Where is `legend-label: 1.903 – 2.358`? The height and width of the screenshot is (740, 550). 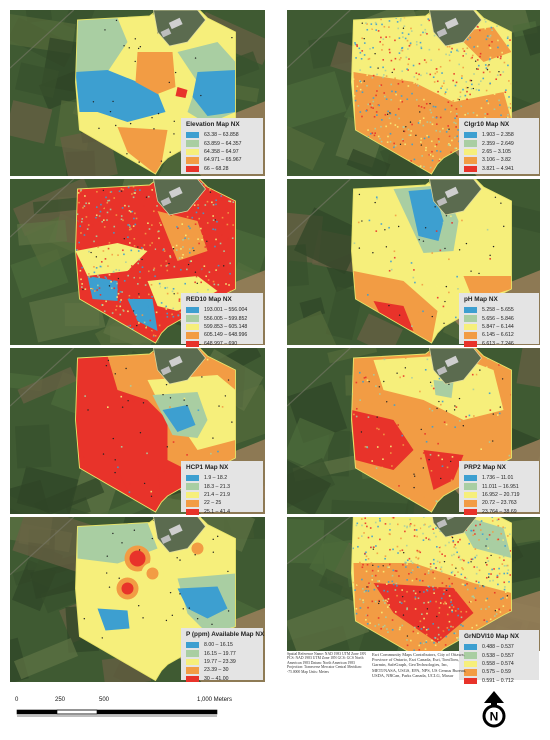 legend-label: 1.903 – 2.358 is located at coordinates (498, 135).